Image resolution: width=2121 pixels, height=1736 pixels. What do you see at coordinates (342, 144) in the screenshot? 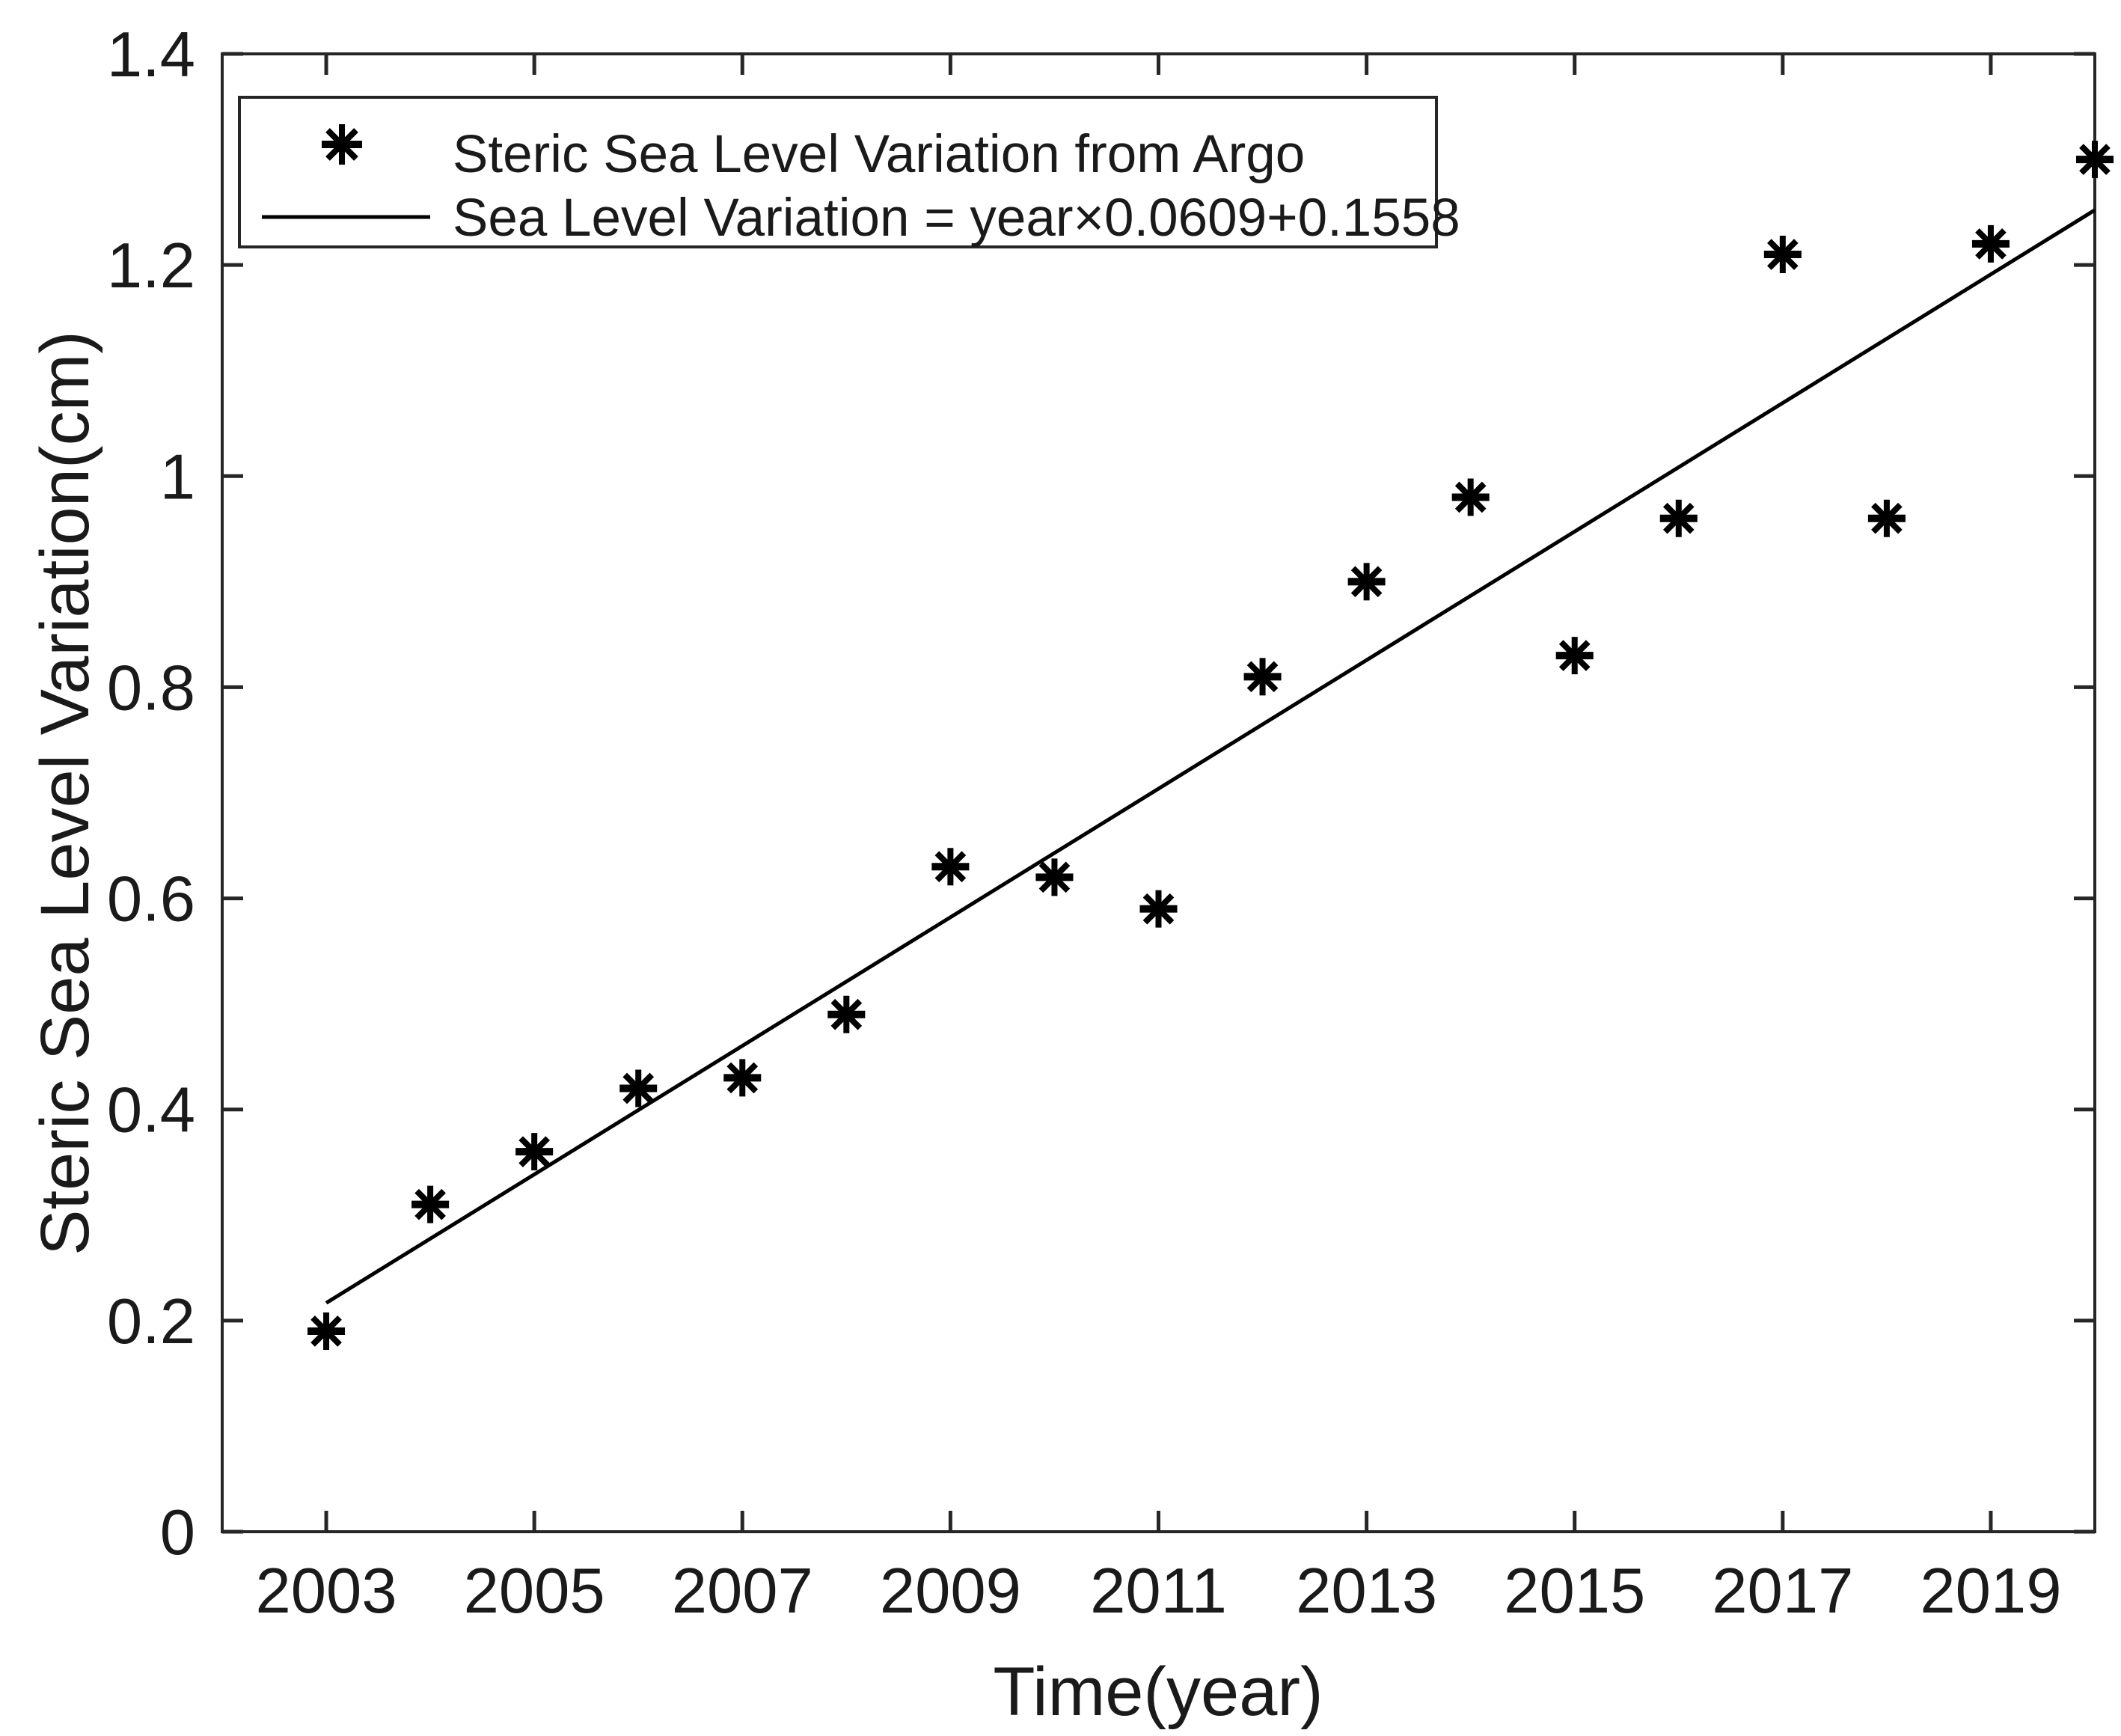
I see `asterisk-marker-icon` at bounding box center [342, 144].